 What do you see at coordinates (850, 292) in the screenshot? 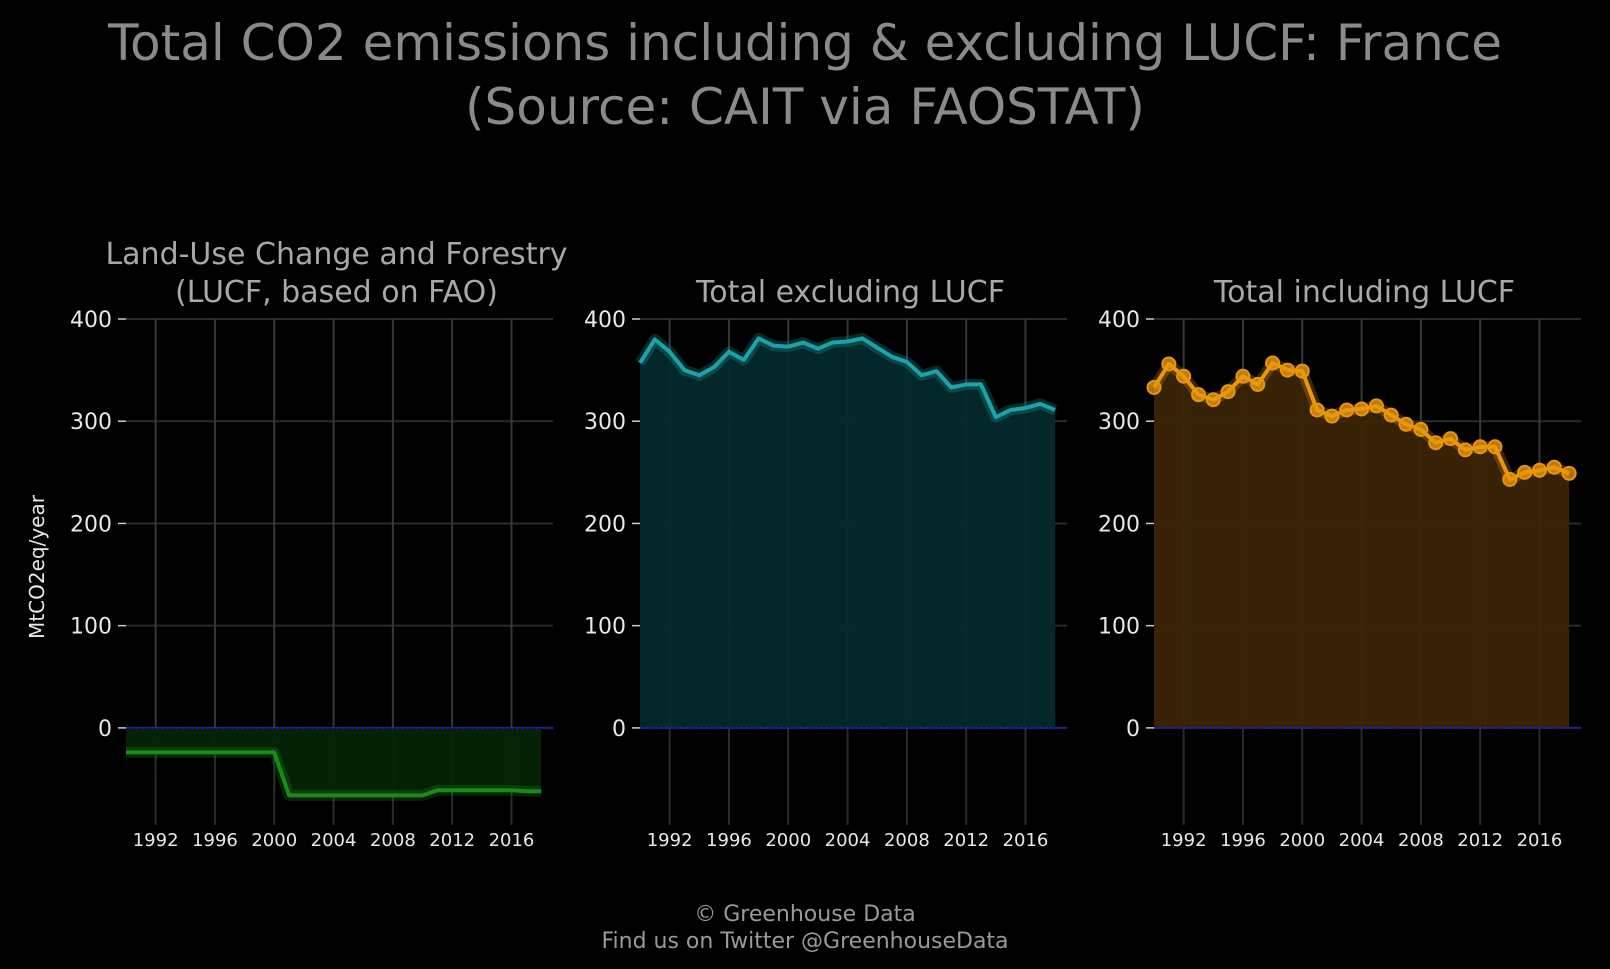
I see `panel-title: Total excluding LUCF` at bounding box center [850, 292].